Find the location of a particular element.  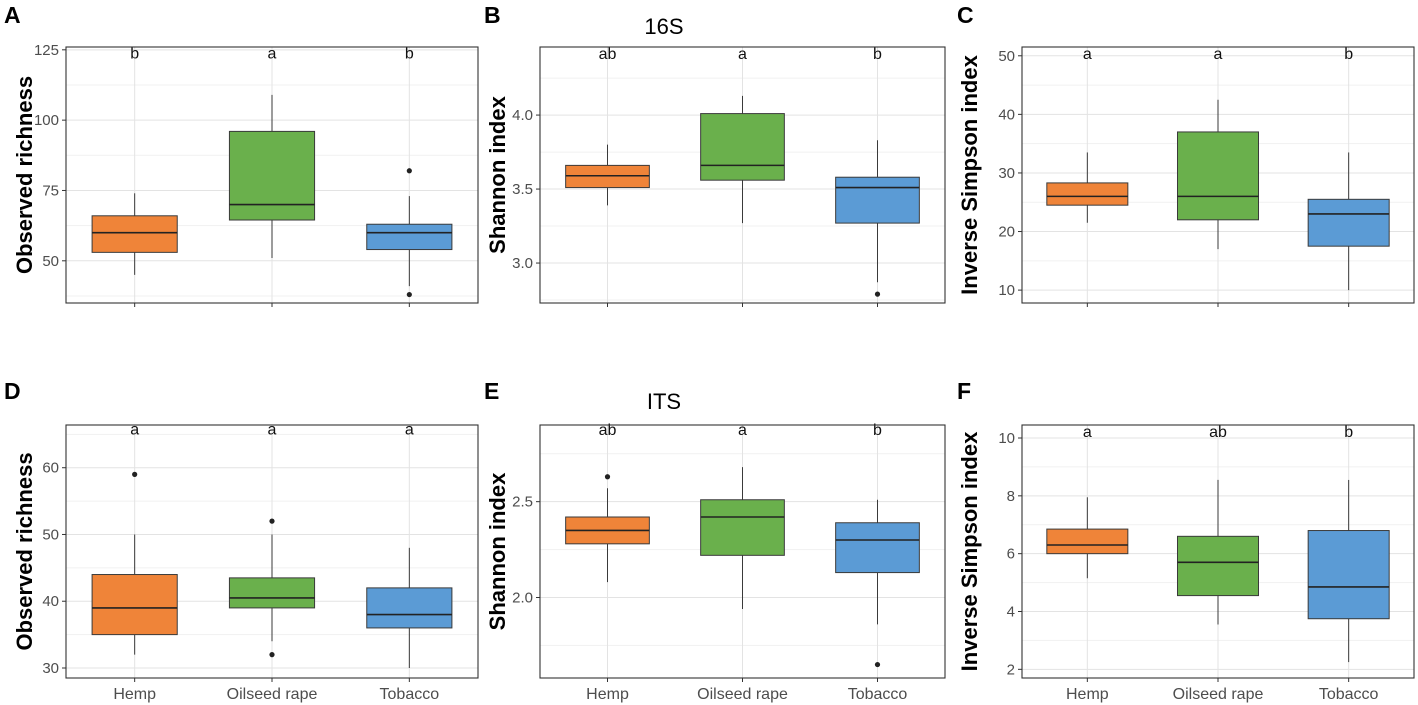

panel-letter: B is located at coordinates (492, 15).